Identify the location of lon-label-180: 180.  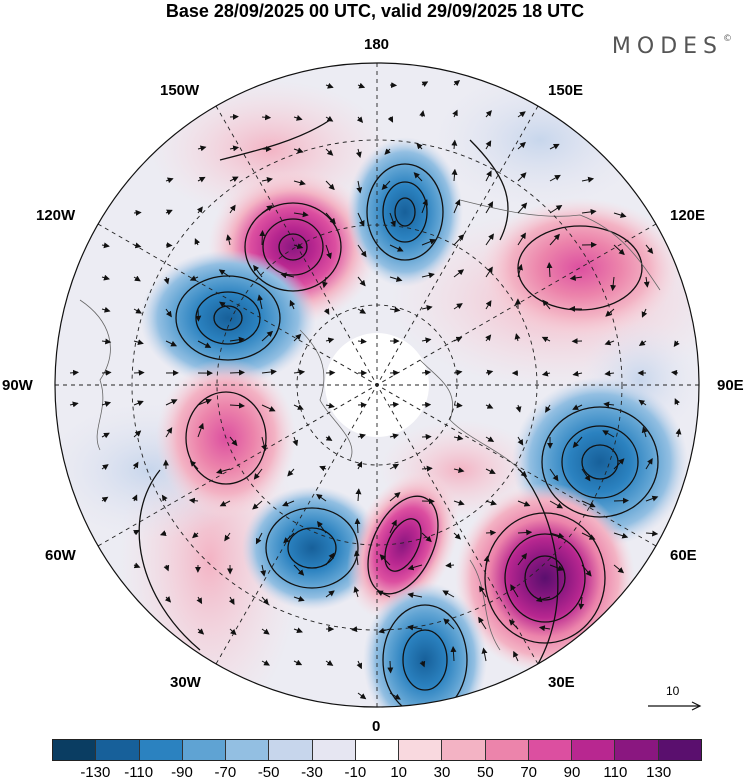
(377, 44).